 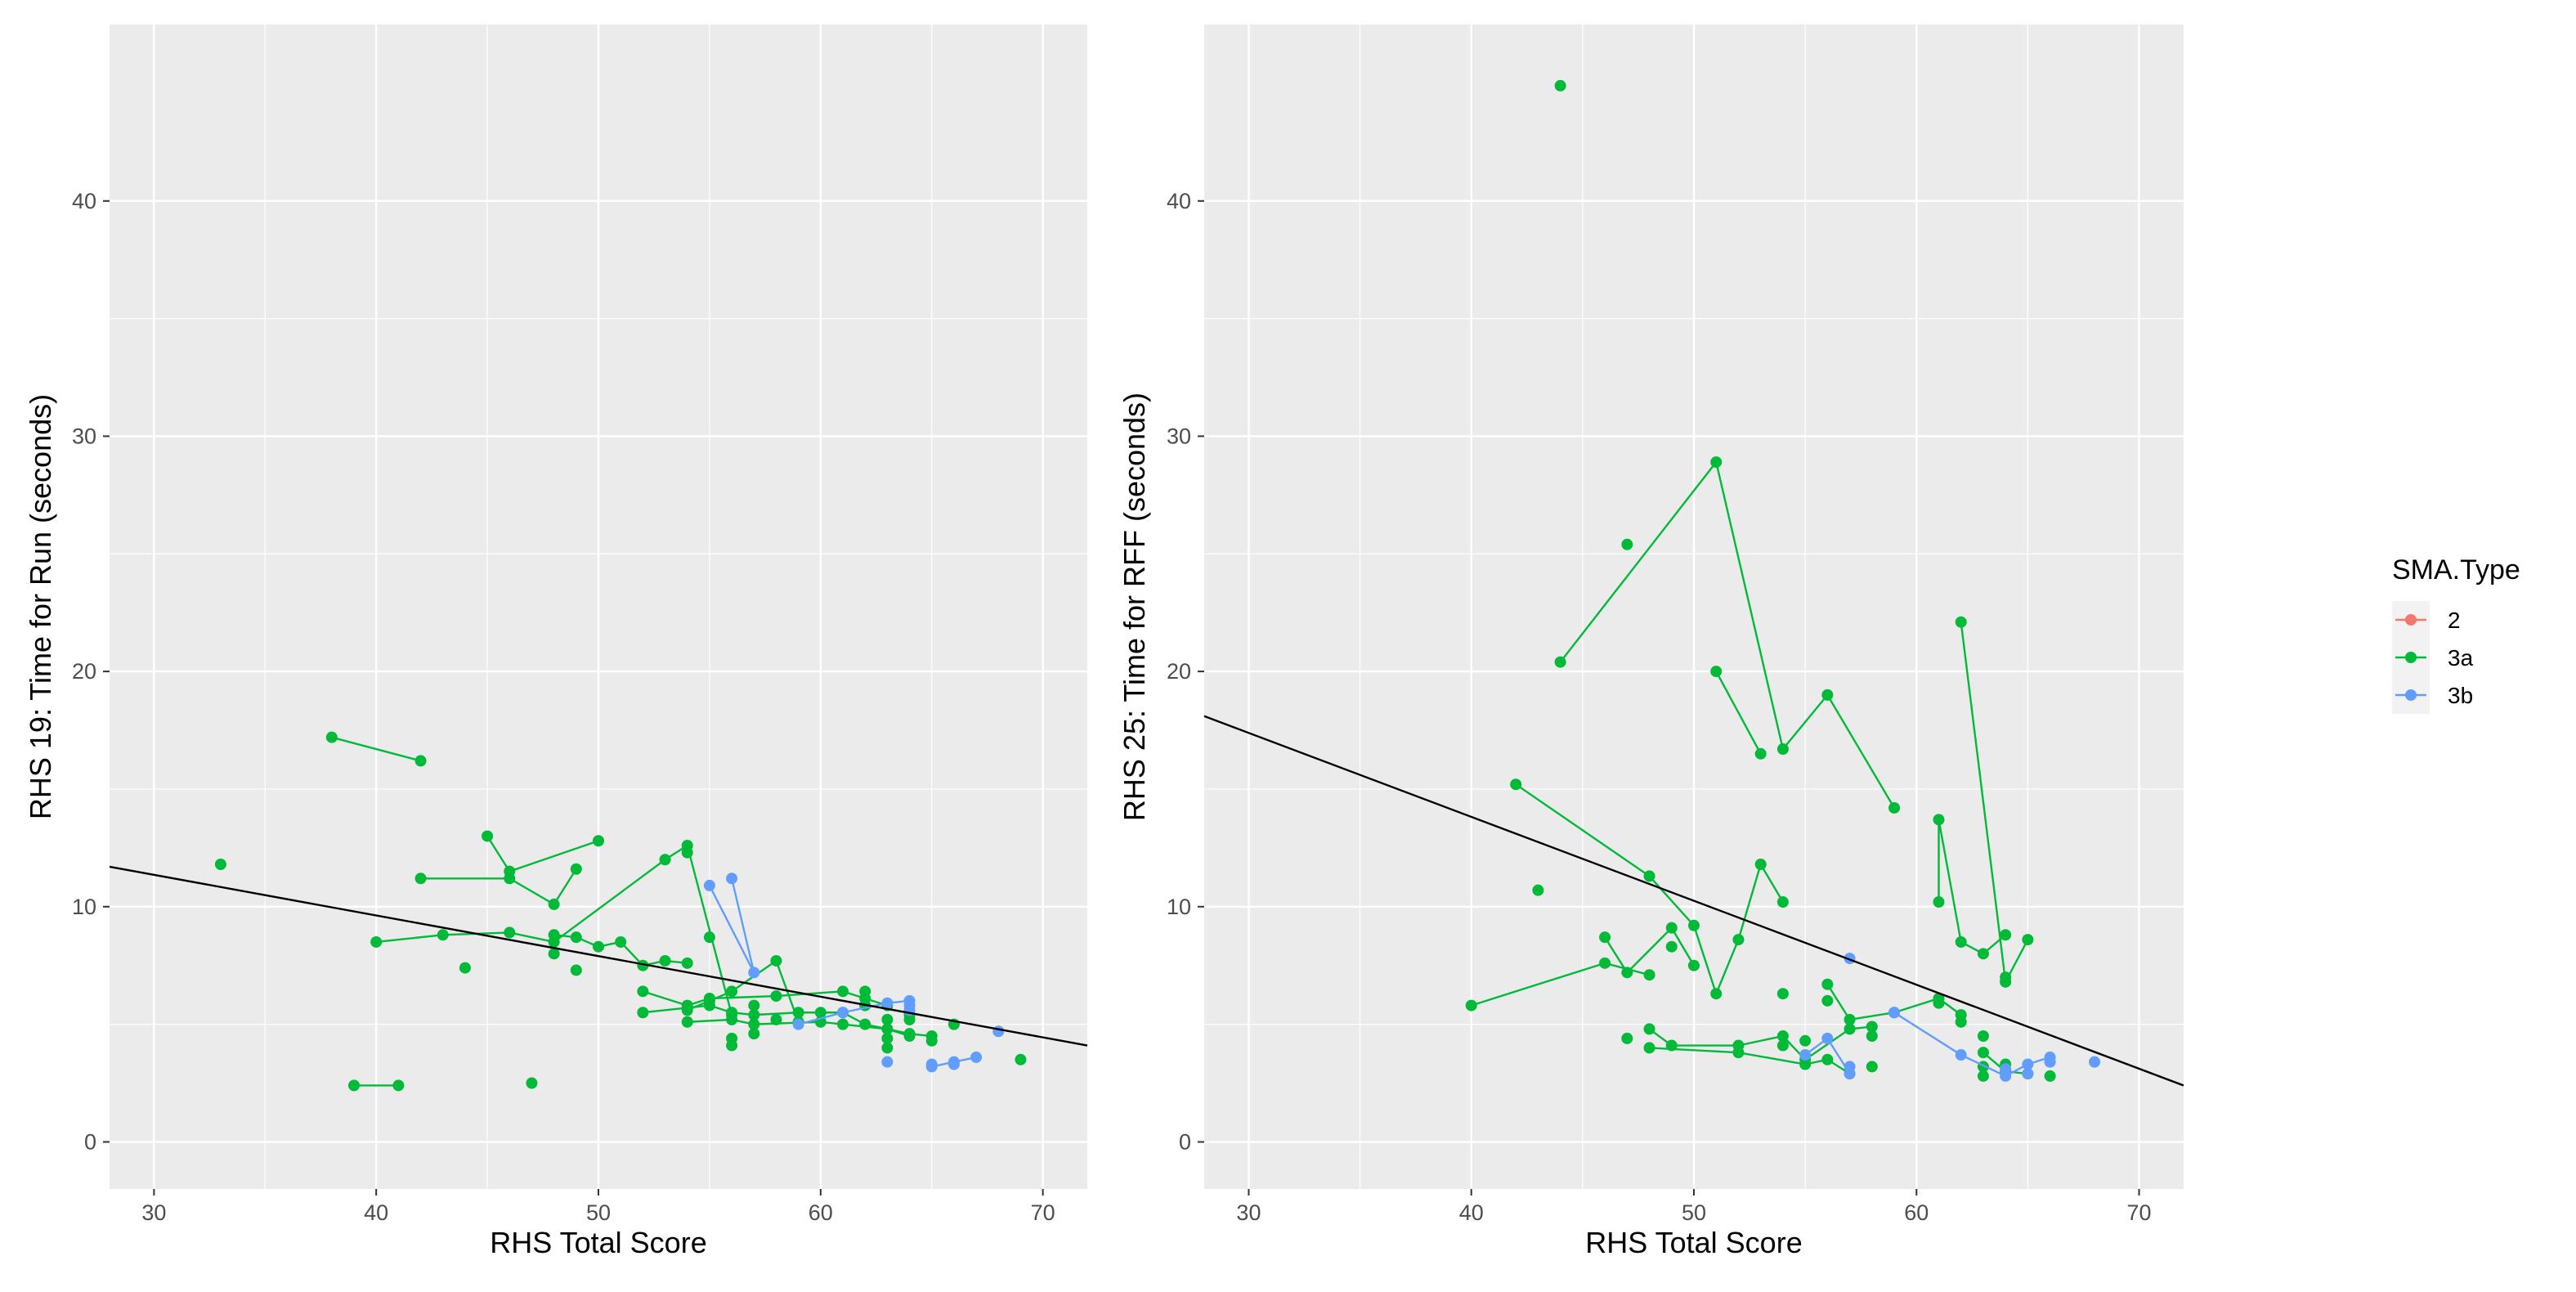 I want to click on legend-key-dot-3a, so click(x=2411, y=657).